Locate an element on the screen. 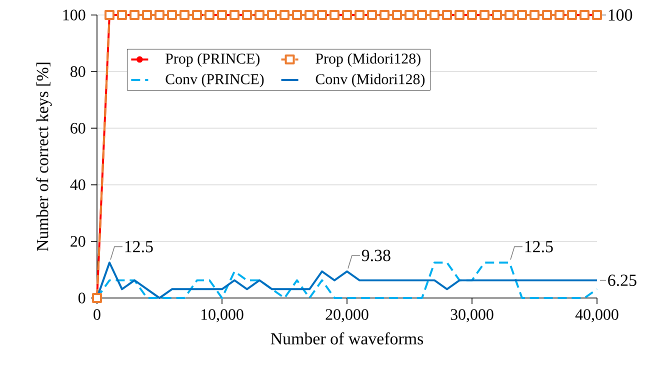 The image size is (667, 386). y-tick-label: 0 is located at coordinates (82, 298).